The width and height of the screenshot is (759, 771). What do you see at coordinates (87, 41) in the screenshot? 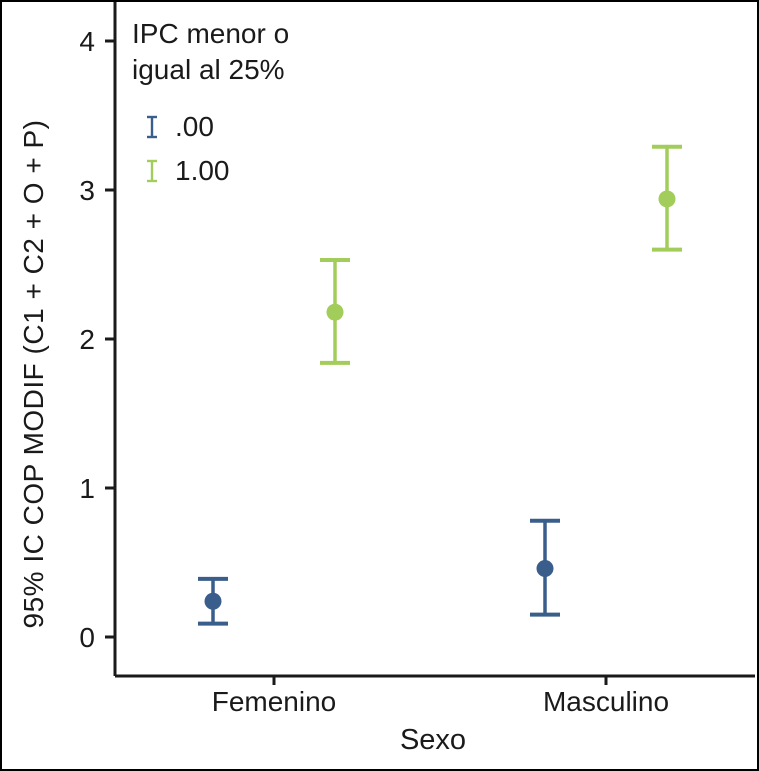
I see `y-tick-label: 4` at bounding box center [87, 41].